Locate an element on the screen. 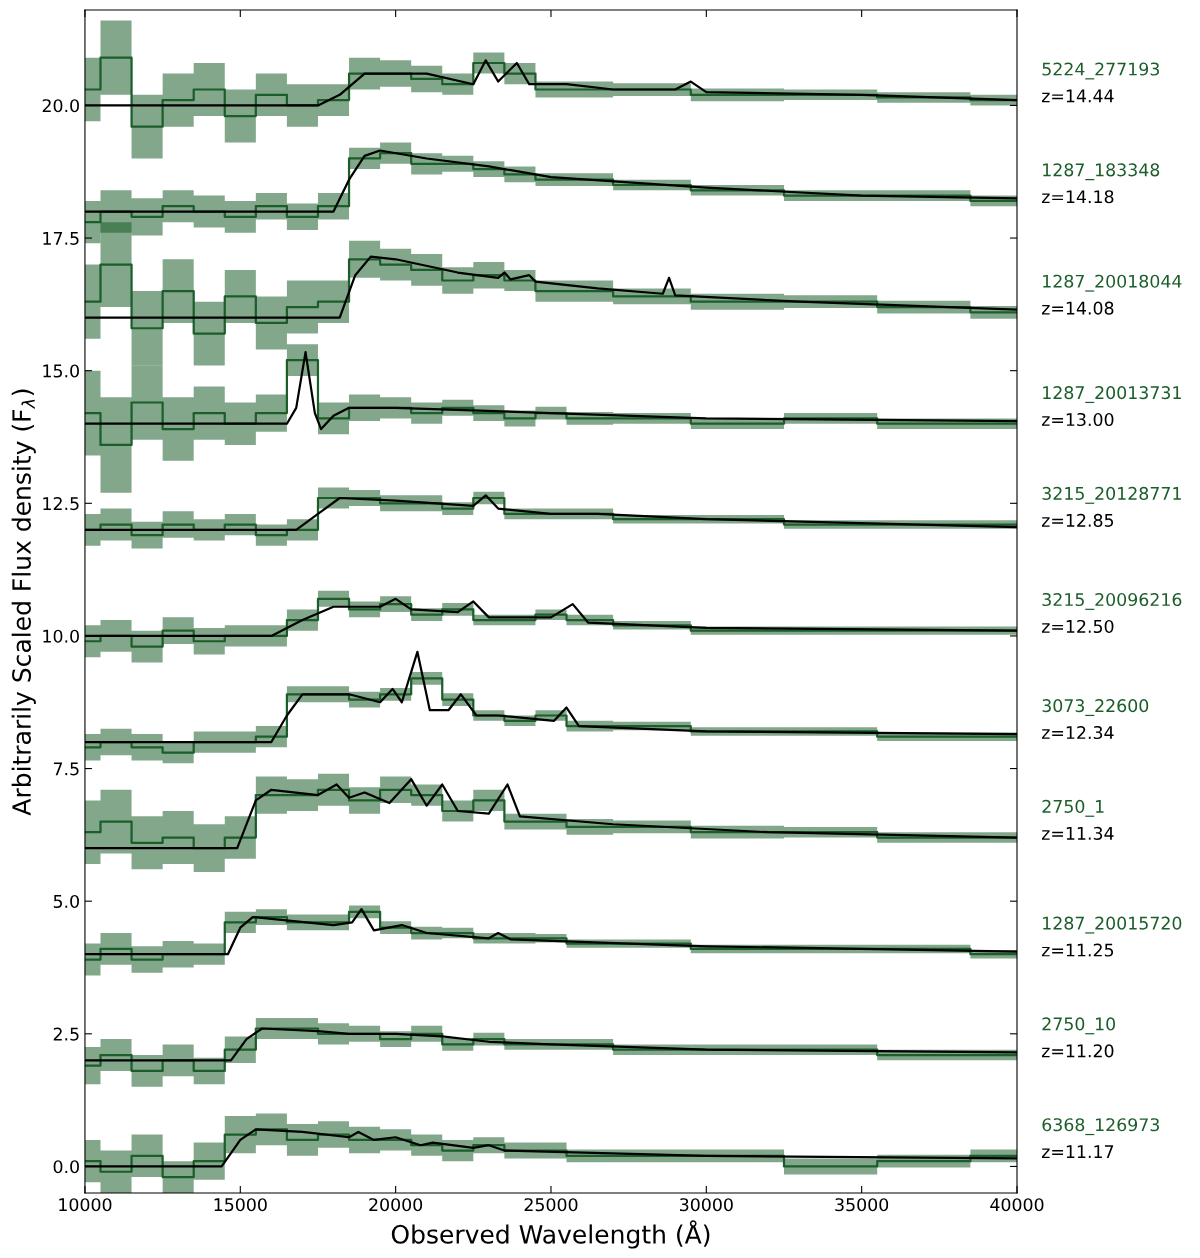  series-label: 1287_20018044 is located at coordinates (1112, 283).